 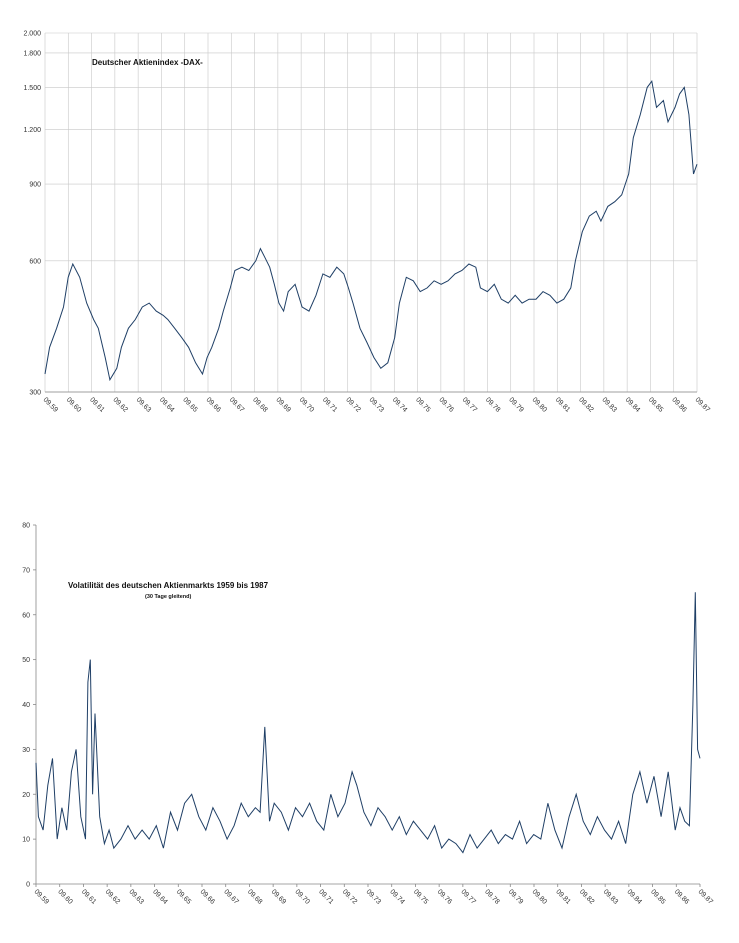 What do you see at coordinates (282, 404) in the screenshot?
I see `dax-x-tick-label: 09.69` at bounding box center [282, 404].